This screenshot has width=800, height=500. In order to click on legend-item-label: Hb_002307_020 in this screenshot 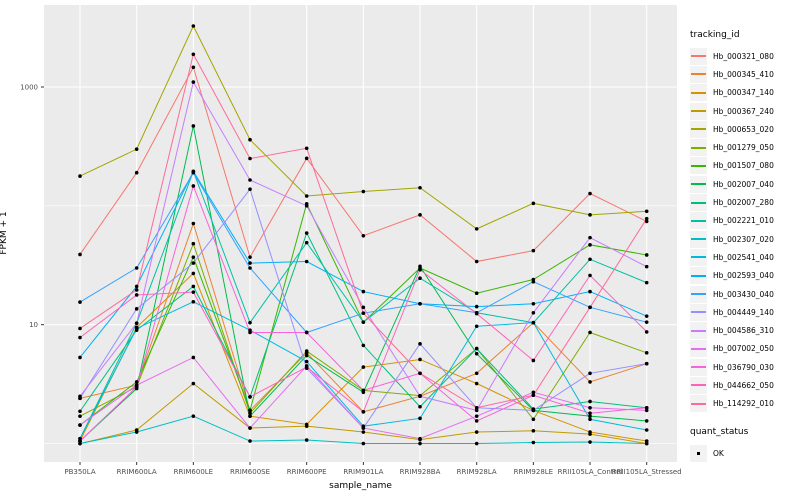, I will do `click(743, 239)`.